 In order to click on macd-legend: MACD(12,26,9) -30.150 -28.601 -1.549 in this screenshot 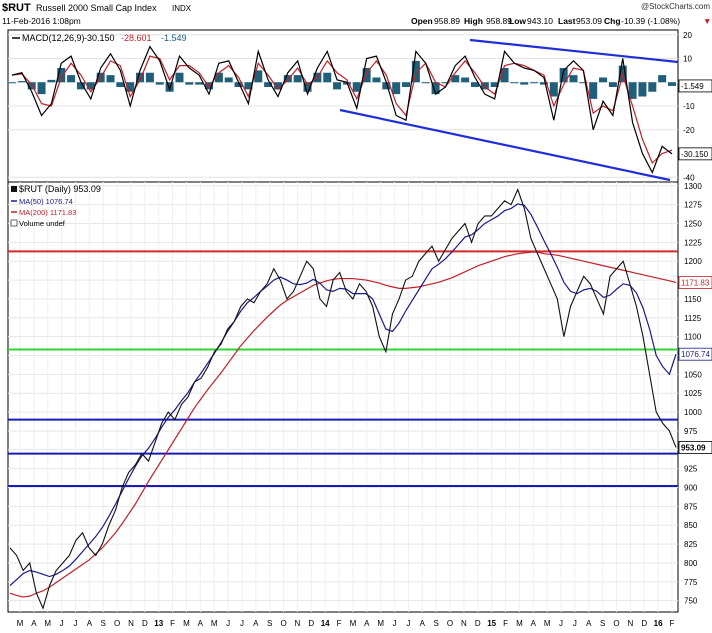, I will do `click(99, 38)`.